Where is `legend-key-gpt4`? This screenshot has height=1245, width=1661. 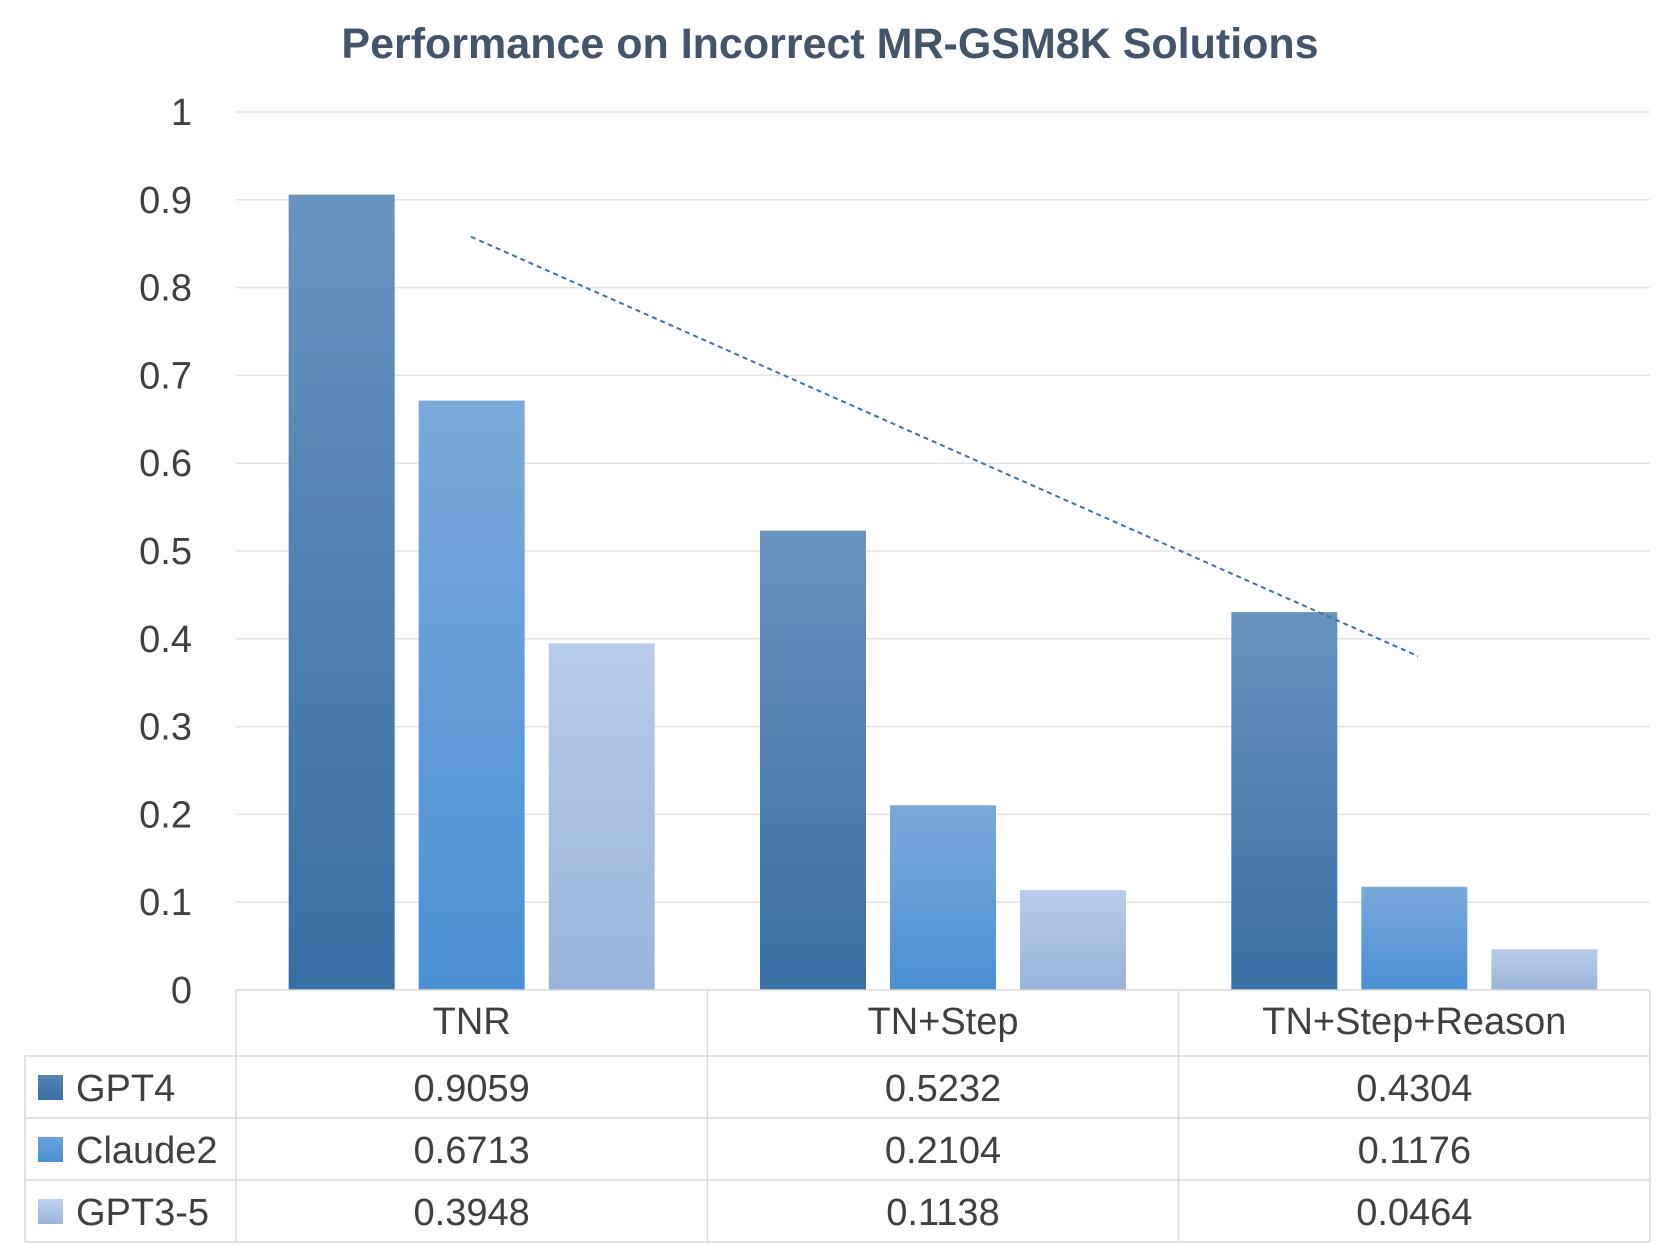
legend-key-gpt4 is located at coordinates (50, 1087).